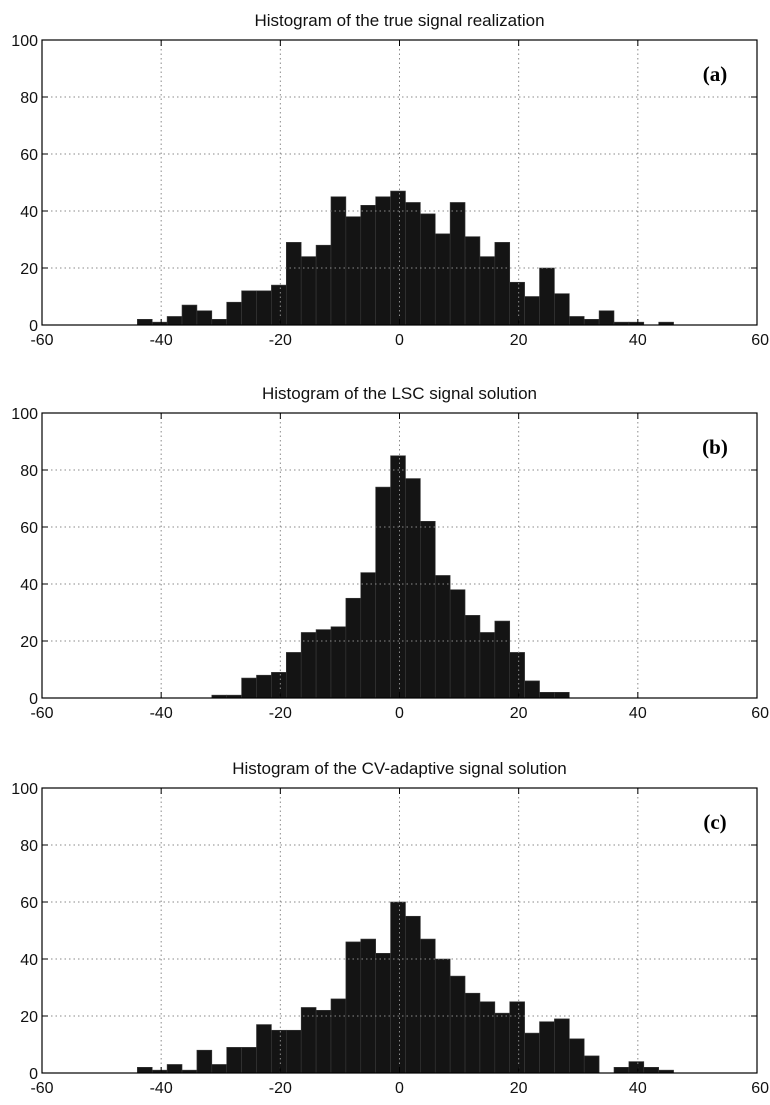 The image size is (770, 1105). What do you see at coordinates (760, 713) in the screenshot?
I see `x-tick-label: 60` at bounding box center [760, 713].